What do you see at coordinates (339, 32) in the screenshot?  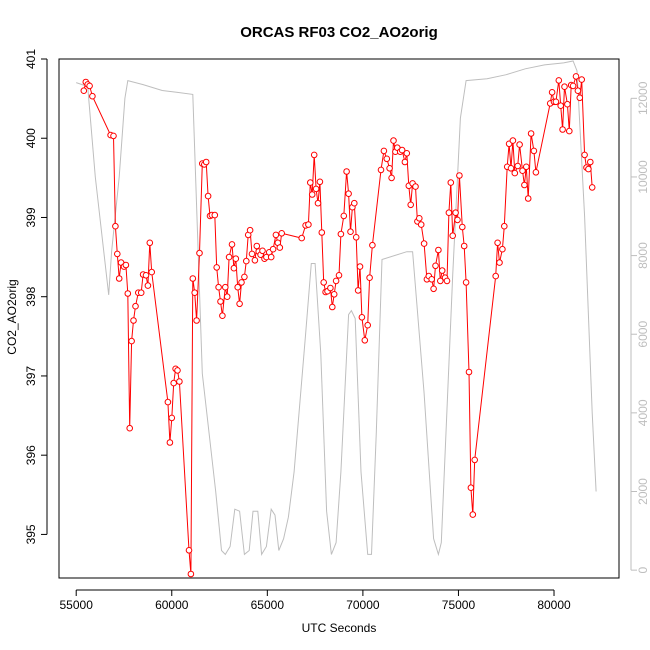 I see `chart-title: ORCAS RF03 CO2_AO2orig` at bounding box center [339, 32].